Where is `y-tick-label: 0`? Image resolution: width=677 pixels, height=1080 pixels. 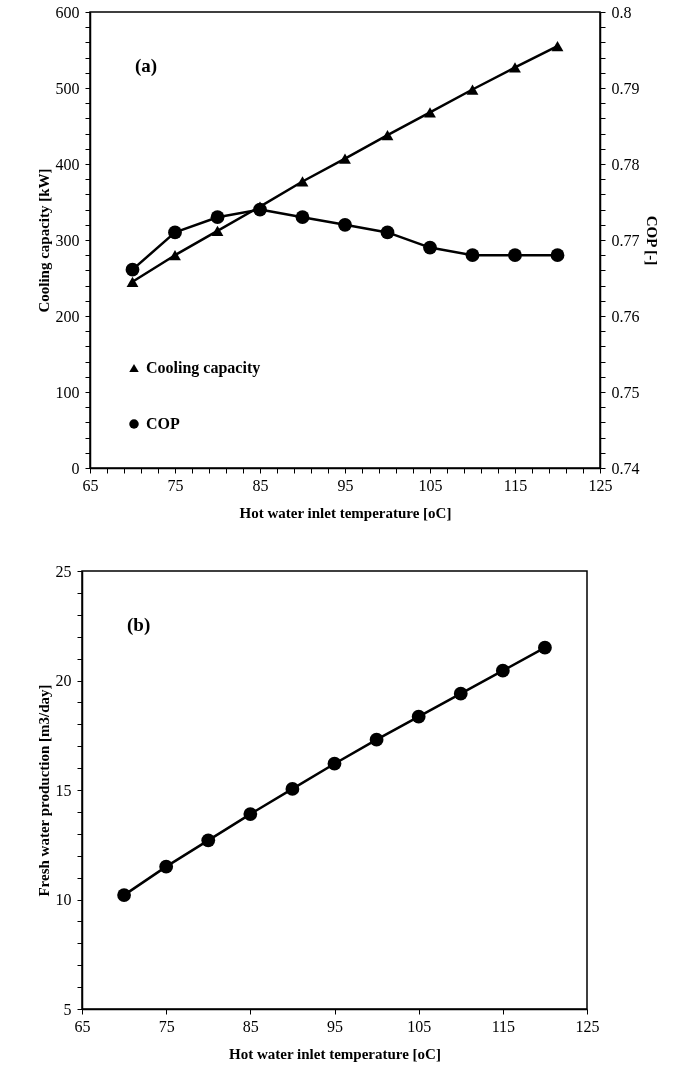 y-tick-label: 0 is located at coordinates (75, 468).